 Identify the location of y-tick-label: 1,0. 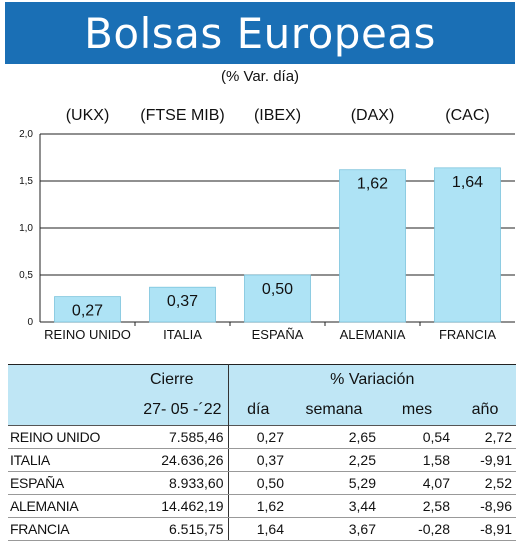
(26, 228).